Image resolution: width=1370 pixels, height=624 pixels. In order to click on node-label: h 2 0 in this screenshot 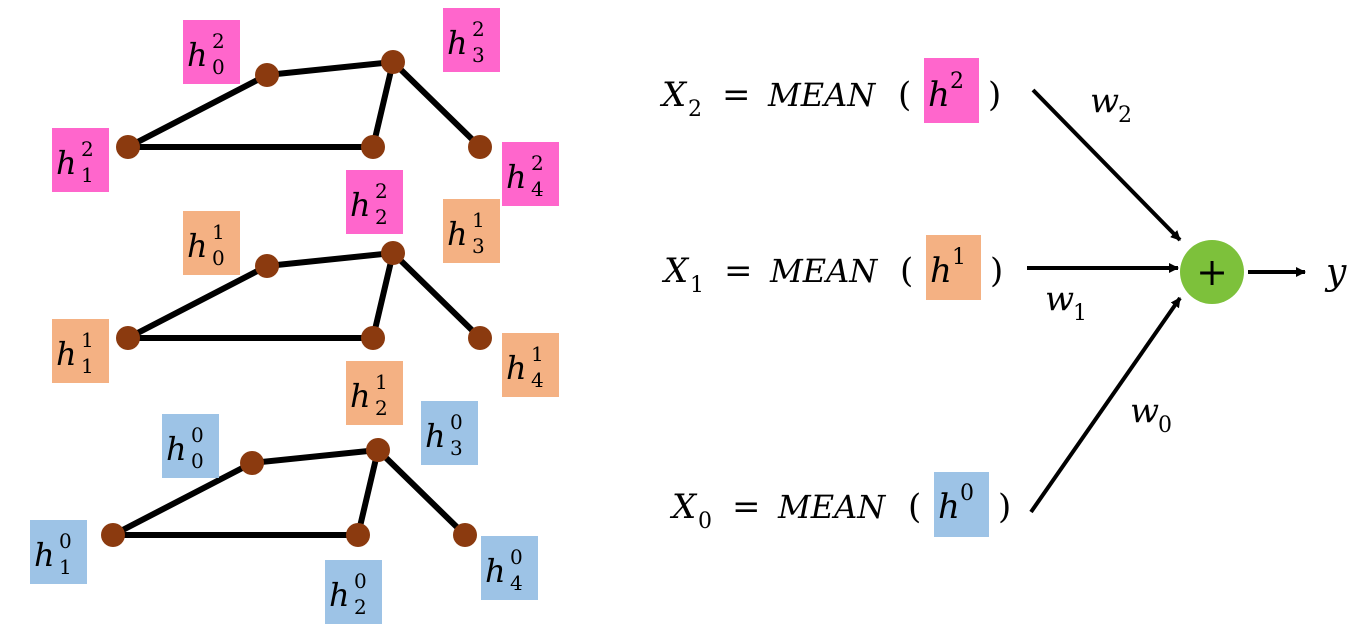, I will do `click(211, 52)`.